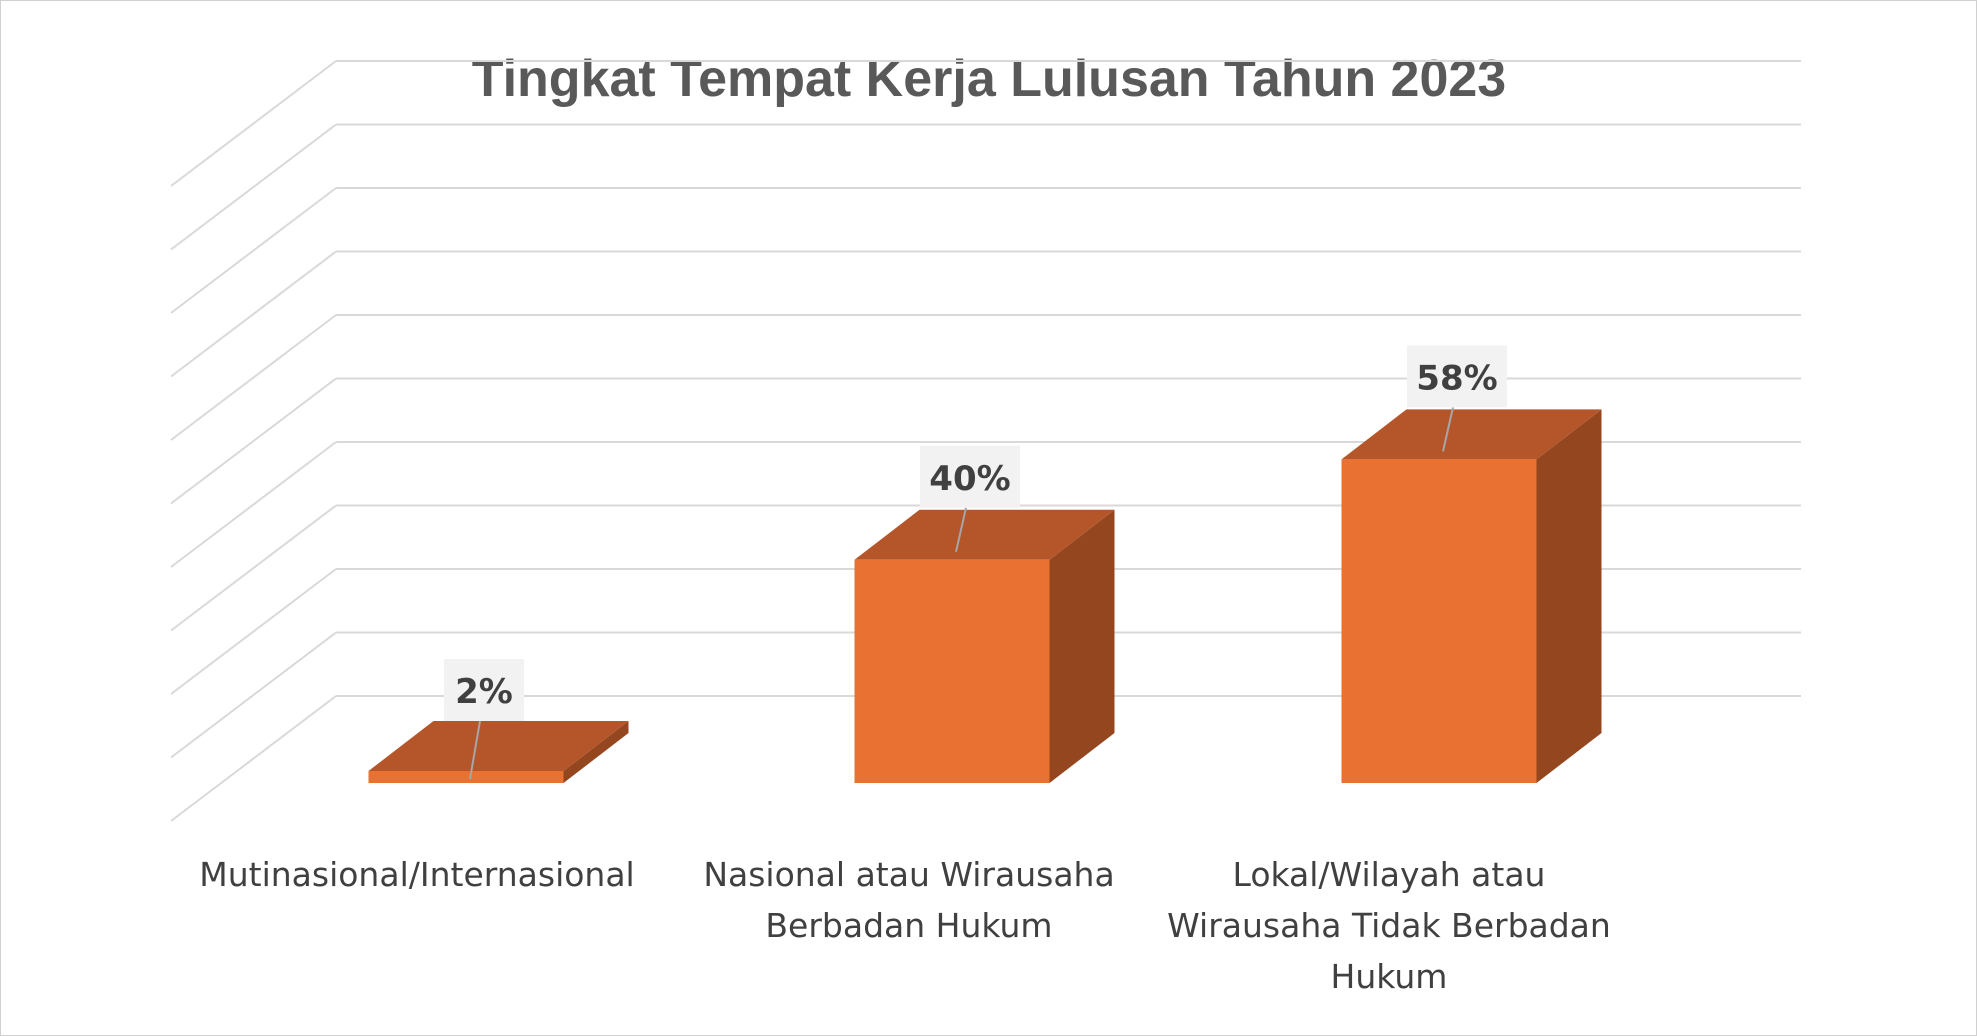 The image size is (1977, 1036). I want to click on category-label-line: Mutinasional/Internasional, so click(416, 874).